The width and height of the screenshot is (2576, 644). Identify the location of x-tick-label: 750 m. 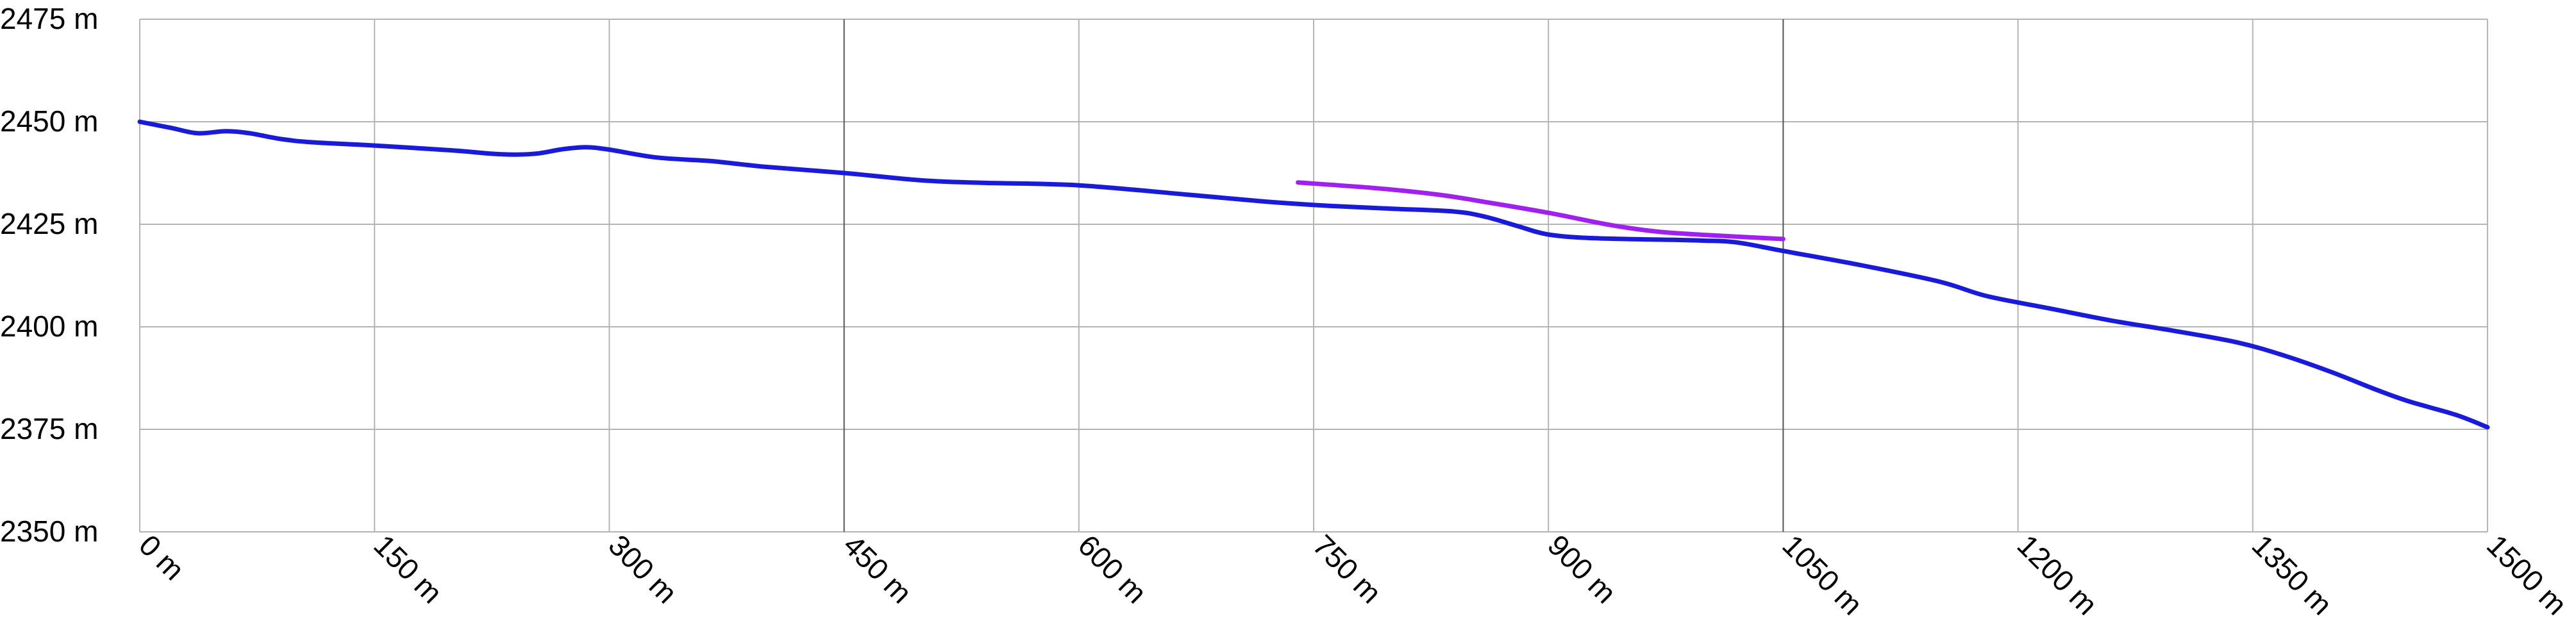
(1347, 568).